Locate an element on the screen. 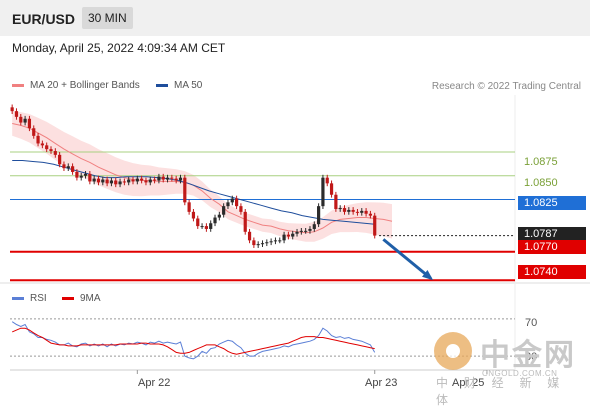  level-label-last: 1.0787 is located at coordinates (552, 234).